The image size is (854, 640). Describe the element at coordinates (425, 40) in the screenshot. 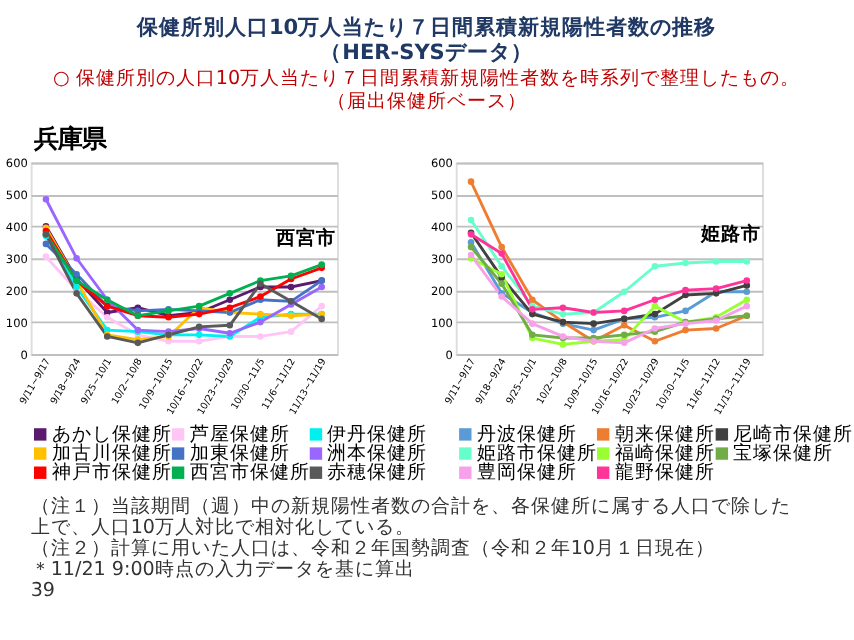

I see `text: 保健所別人口10万人当たり７日間累積新規陽性者数の推移（HER-SYSデータ）` at that location.